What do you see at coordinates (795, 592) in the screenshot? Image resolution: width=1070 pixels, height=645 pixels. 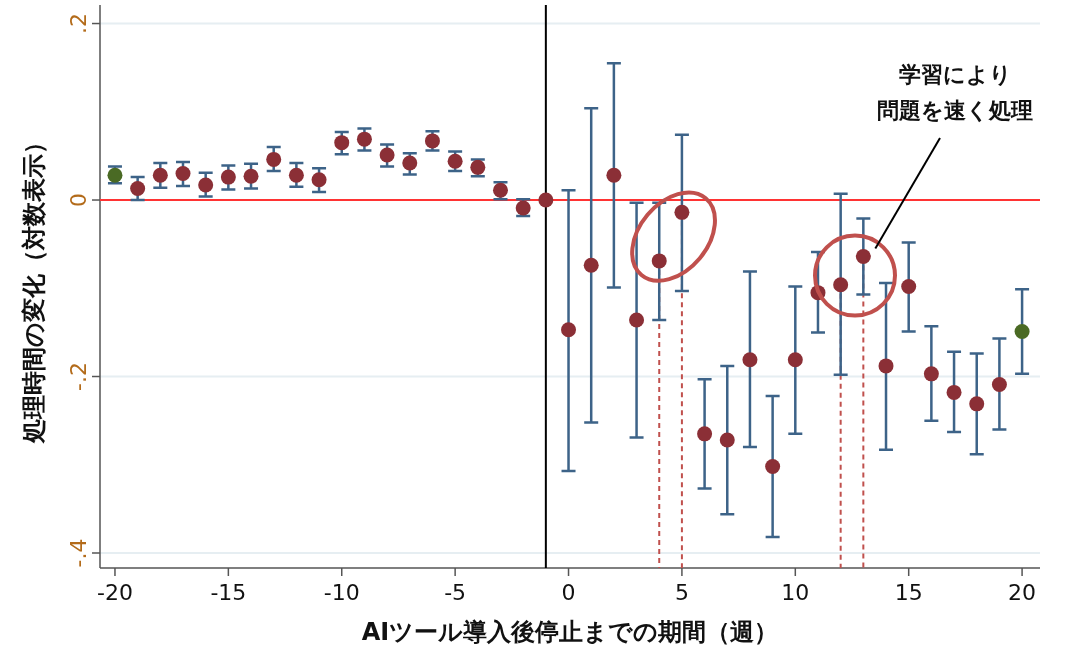 I see `x-tick-label: 10` at bounding box center [795, 592].